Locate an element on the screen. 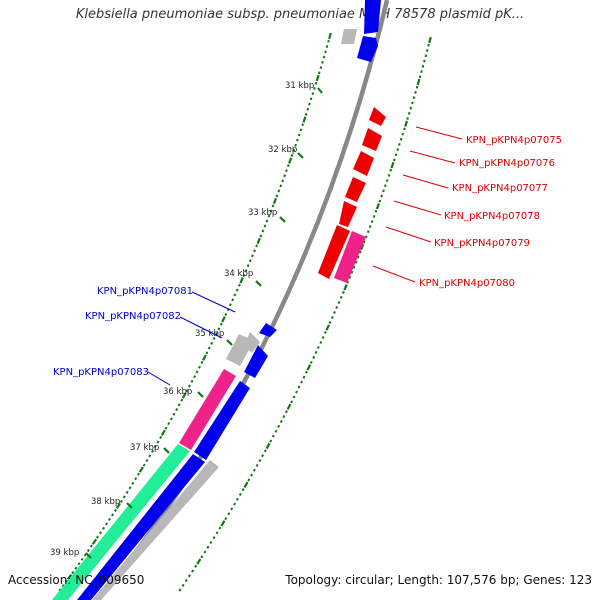 The width and height of the screenshot is (600, 600). forward-cds-KPN_pKPN4p07079 is located at coordinates (348, 214).